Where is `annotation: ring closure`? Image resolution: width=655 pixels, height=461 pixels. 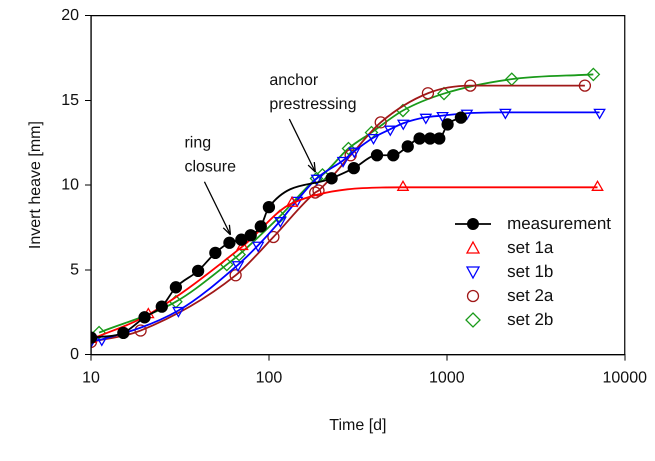 annotation: ring closure is located at coordinates (210, 155).